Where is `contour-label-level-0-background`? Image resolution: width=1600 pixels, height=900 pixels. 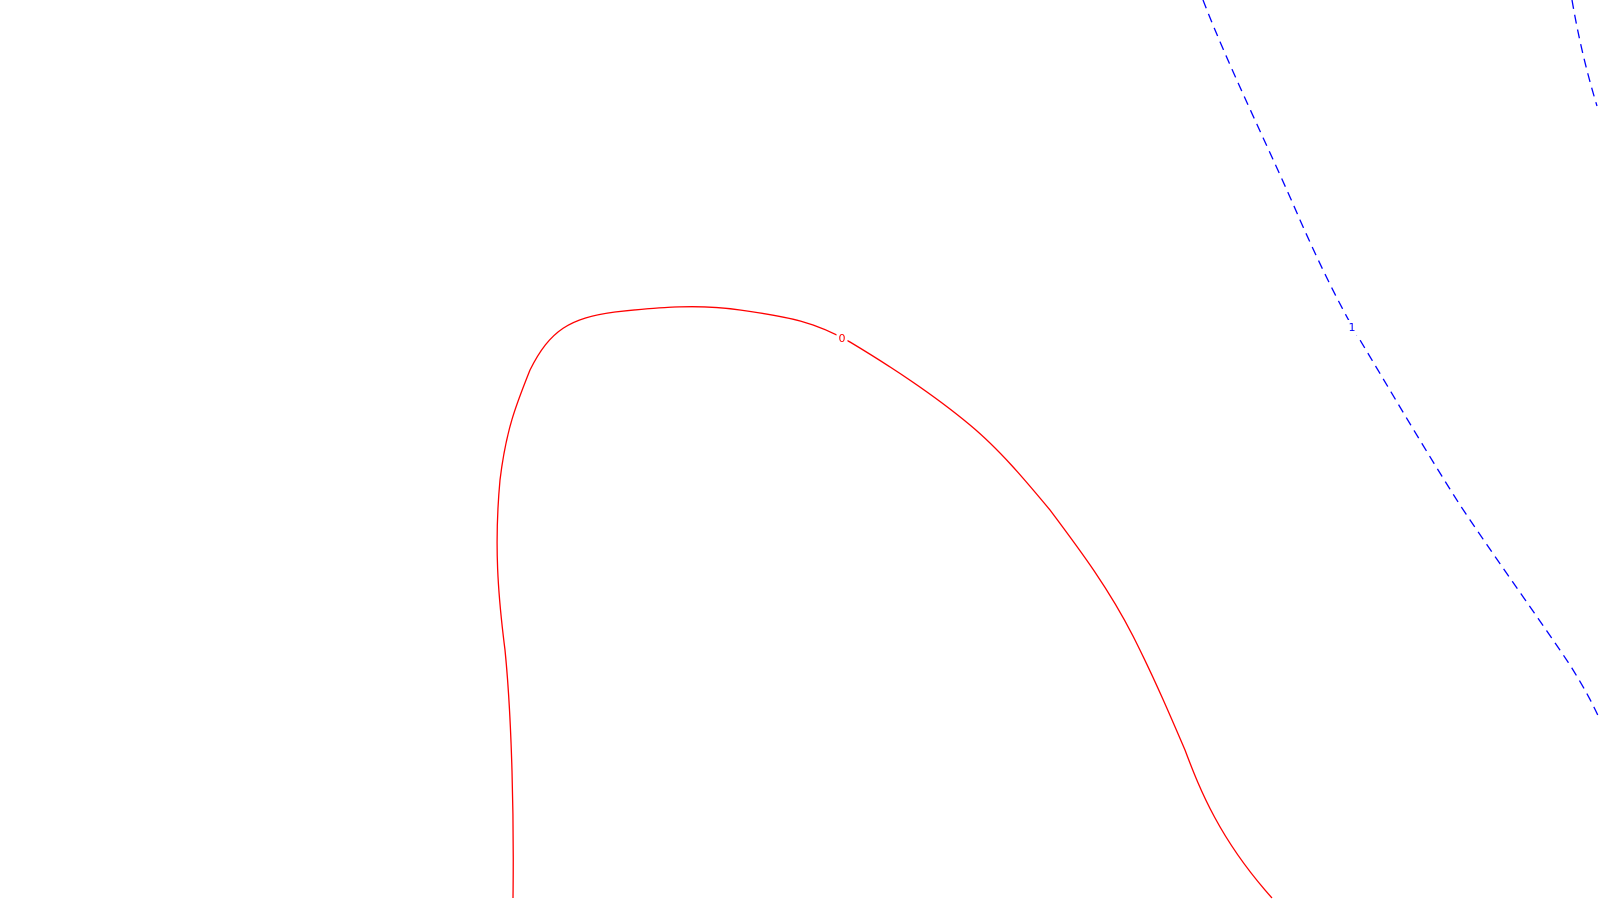
contour-label-level-0-background is located at coordinates (842, 338).